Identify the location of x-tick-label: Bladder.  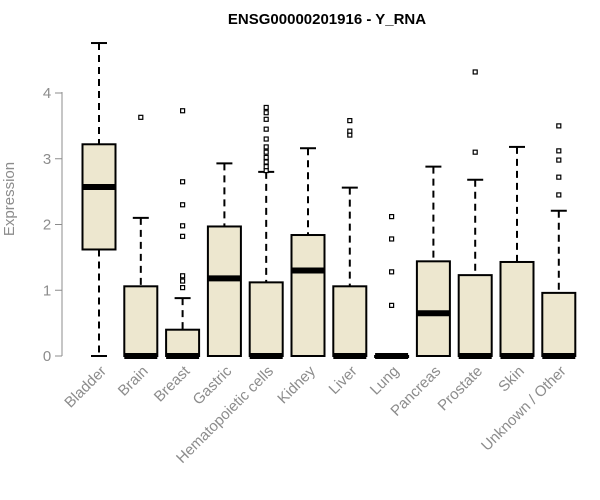
(85, 387).